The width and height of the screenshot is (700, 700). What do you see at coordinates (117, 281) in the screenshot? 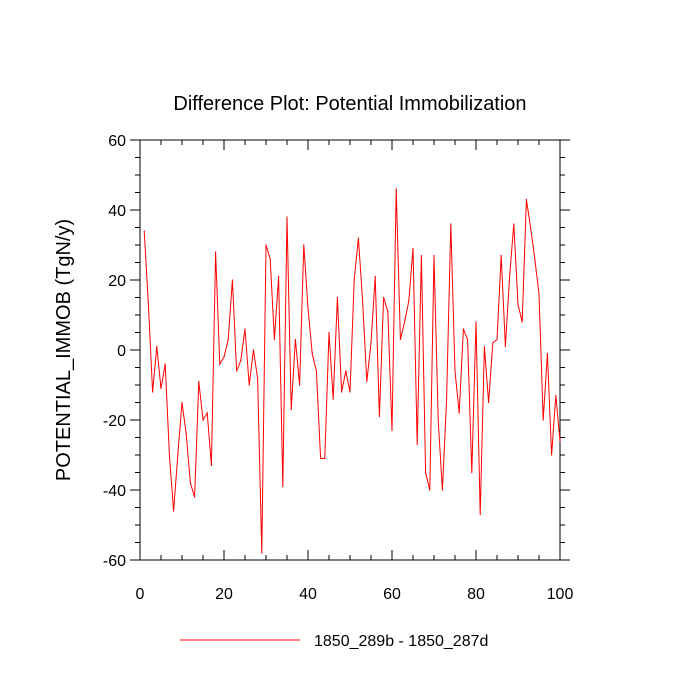
I see `y-tick-label: 20` at bounding box center [117, 281].